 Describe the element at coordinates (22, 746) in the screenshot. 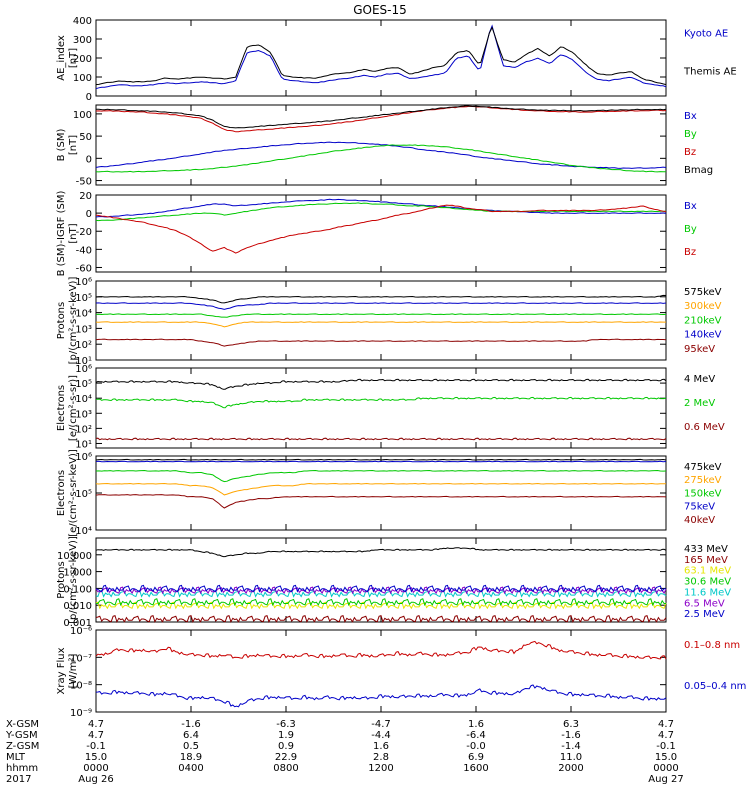

I see `ephemeris-row-label: Z-GSM` at that location.